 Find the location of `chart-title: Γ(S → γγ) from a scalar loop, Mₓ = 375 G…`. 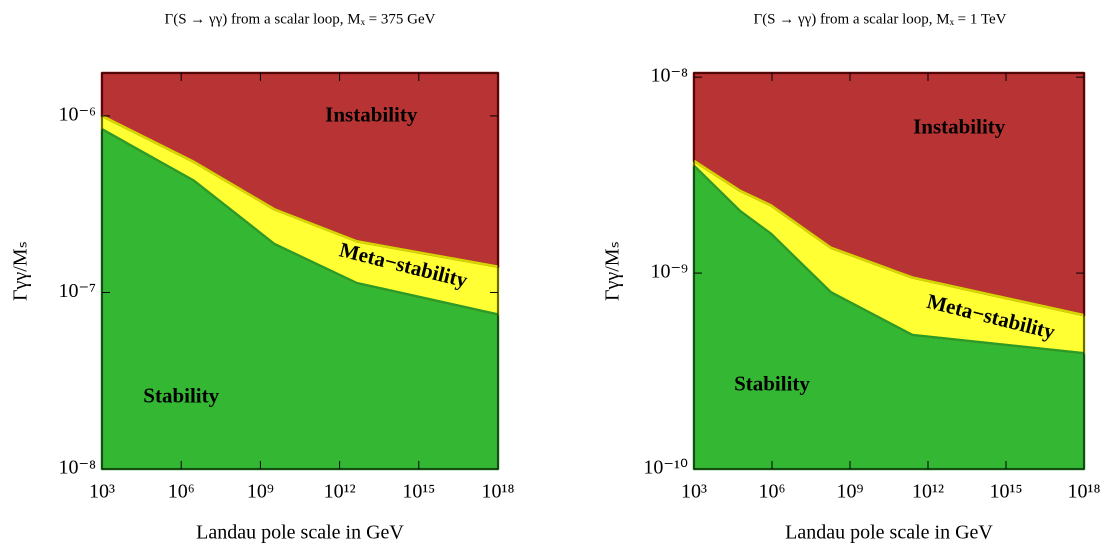

chart-title: Γ(S → γγ) from a scalar loop, Mₓ = 375 G… is located at coordinates (300, 19).